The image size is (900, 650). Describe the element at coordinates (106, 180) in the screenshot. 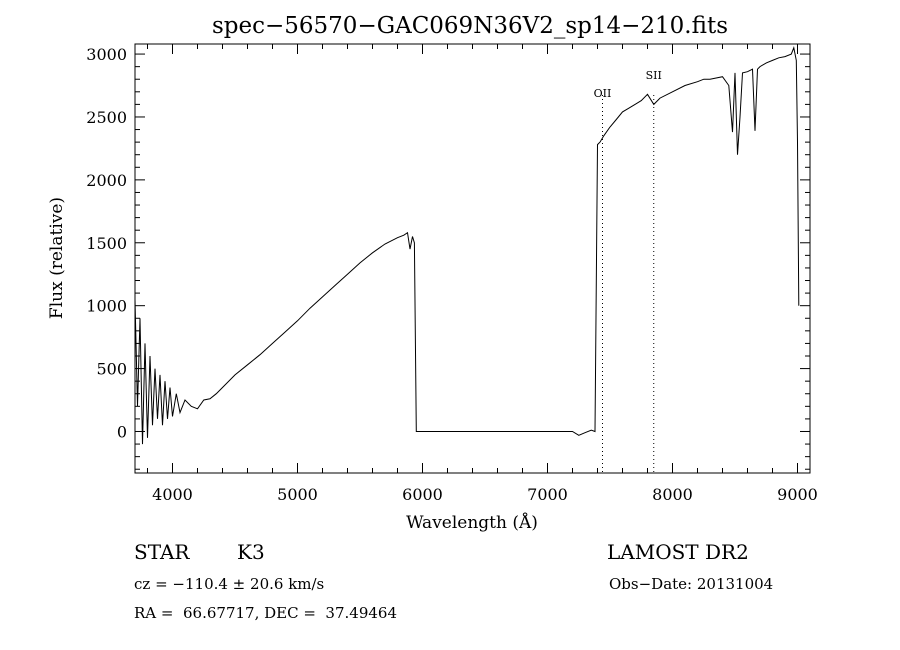

I see `y-tick-label: 2000` at that location.